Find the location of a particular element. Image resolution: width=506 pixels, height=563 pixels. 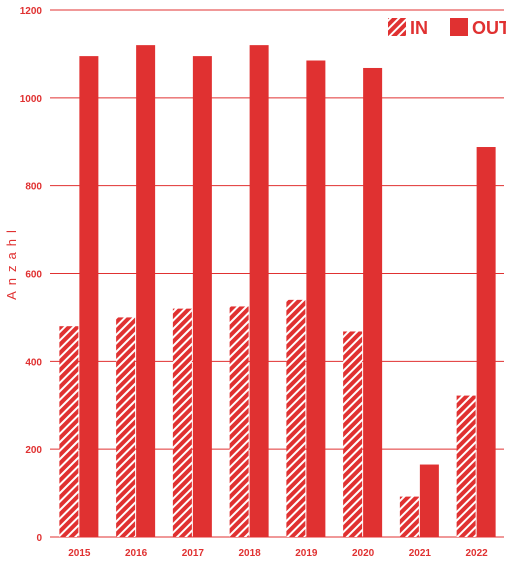

legend-swatch-in is located at coordinates (397, 27).